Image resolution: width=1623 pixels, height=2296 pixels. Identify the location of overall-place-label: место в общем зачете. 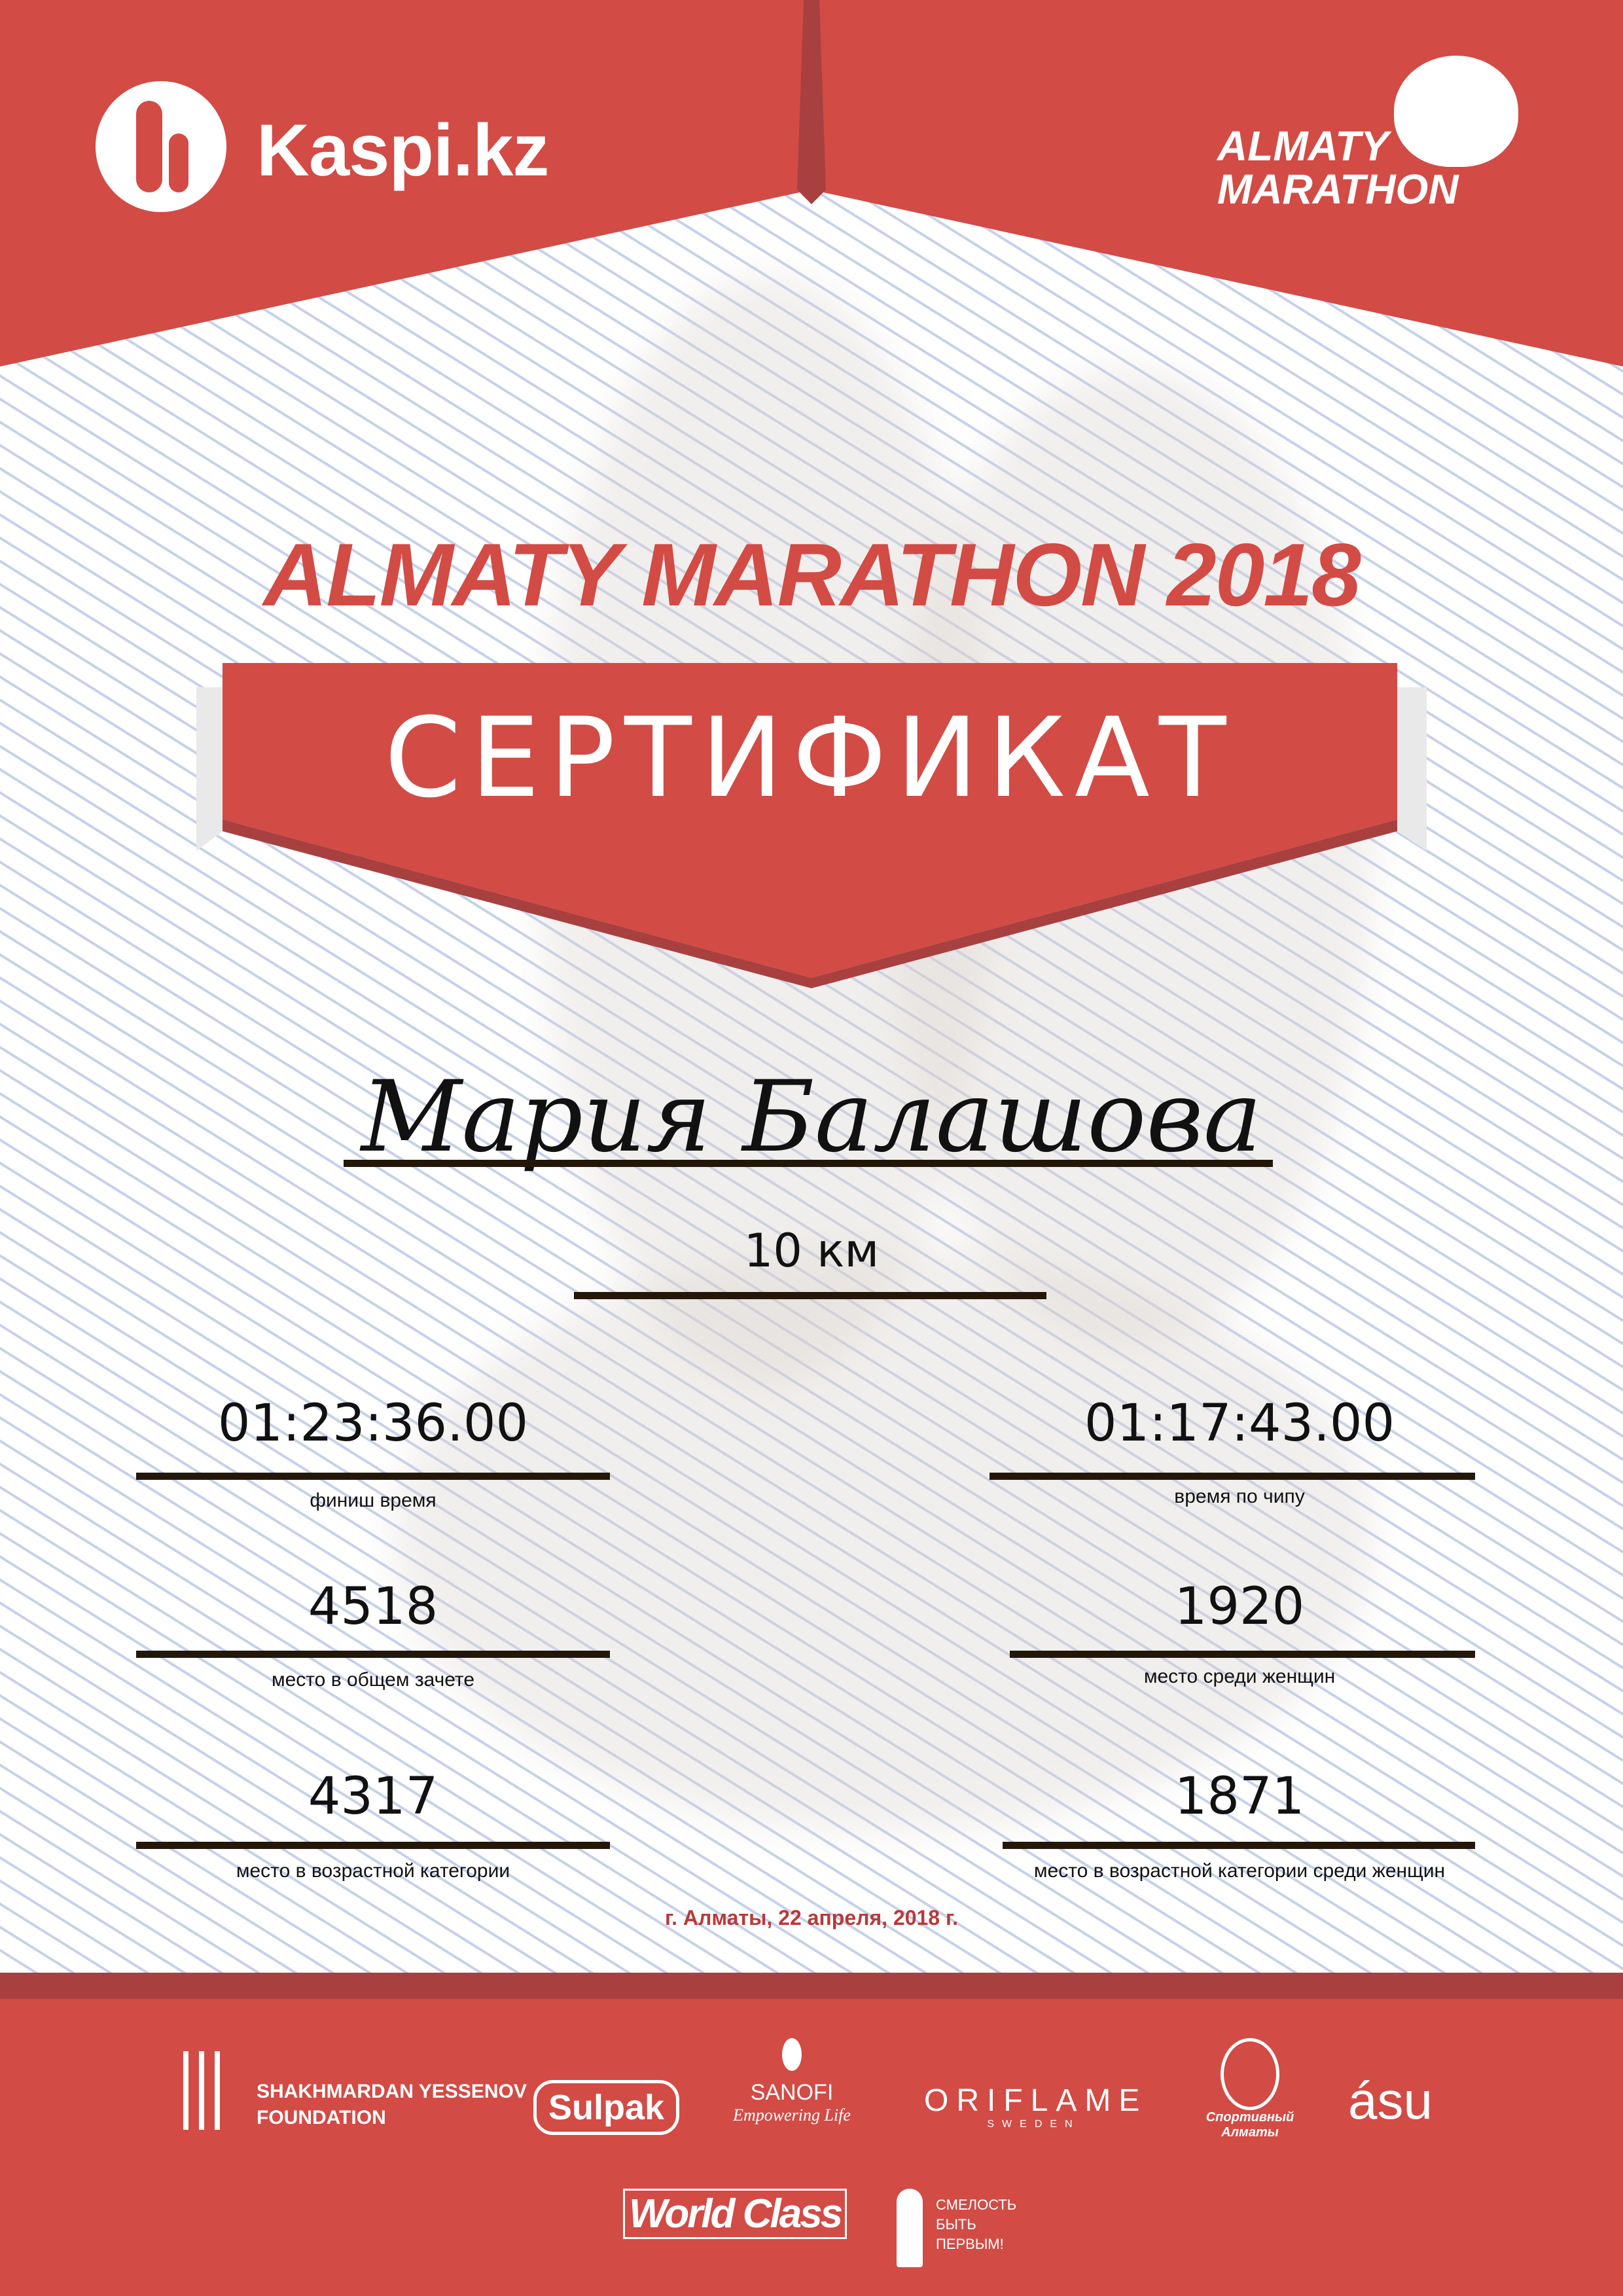
(373, 1680).